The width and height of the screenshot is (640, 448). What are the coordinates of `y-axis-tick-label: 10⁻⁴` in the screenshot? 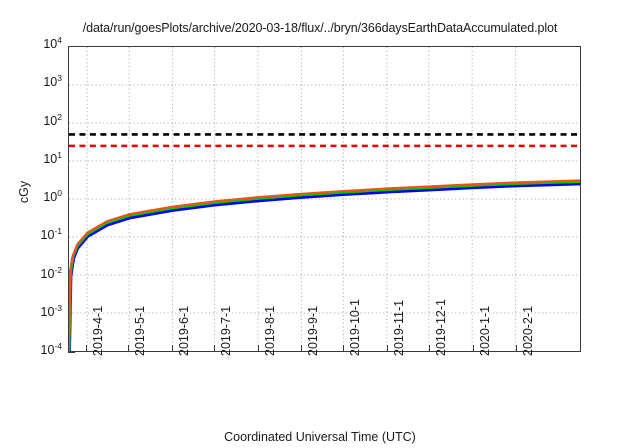 It's located at (51, 348).